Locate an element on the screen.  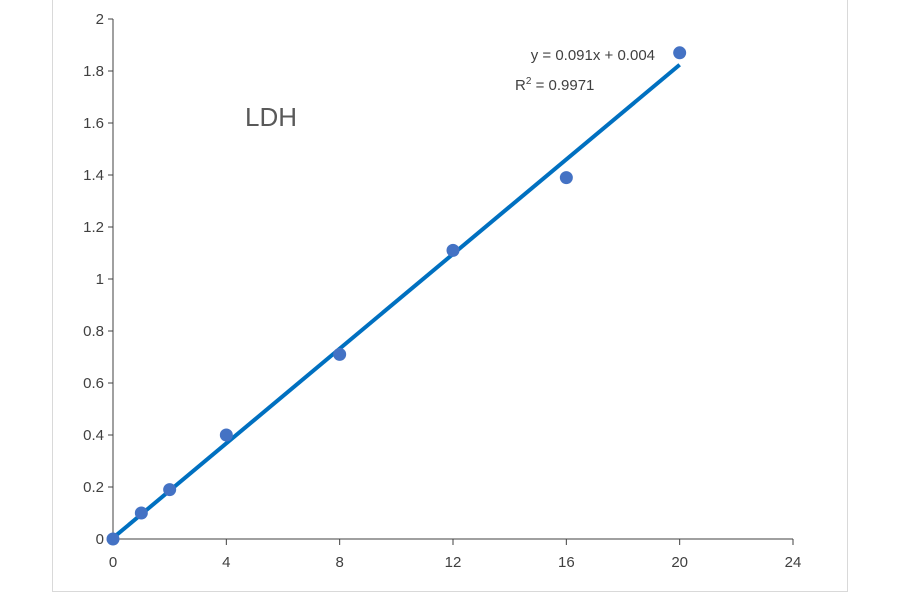
y-tick-label: 1.6 is located at coordinates (93, 123).